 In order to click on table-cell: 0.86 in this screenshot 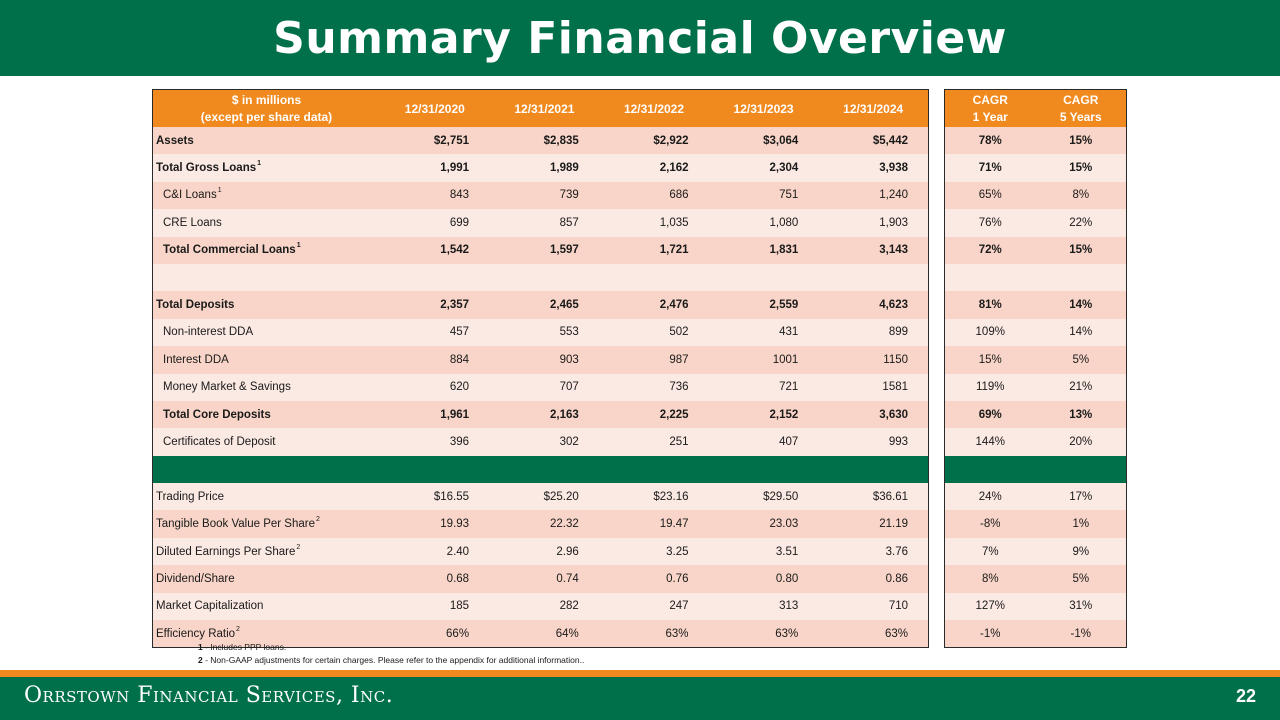, I will do `click(896, 578)`.